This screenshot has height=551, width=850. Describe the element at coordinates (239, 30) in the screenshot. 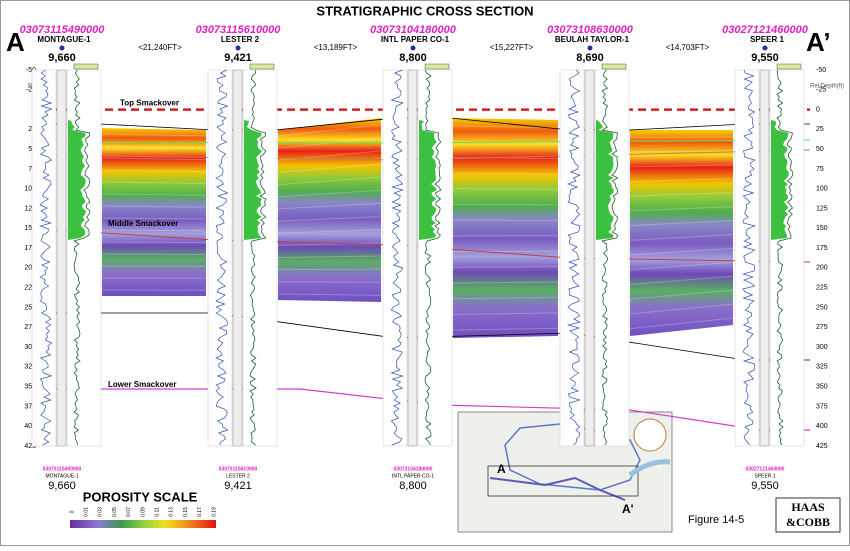

I see `well-api: 03073115610000` at that location.